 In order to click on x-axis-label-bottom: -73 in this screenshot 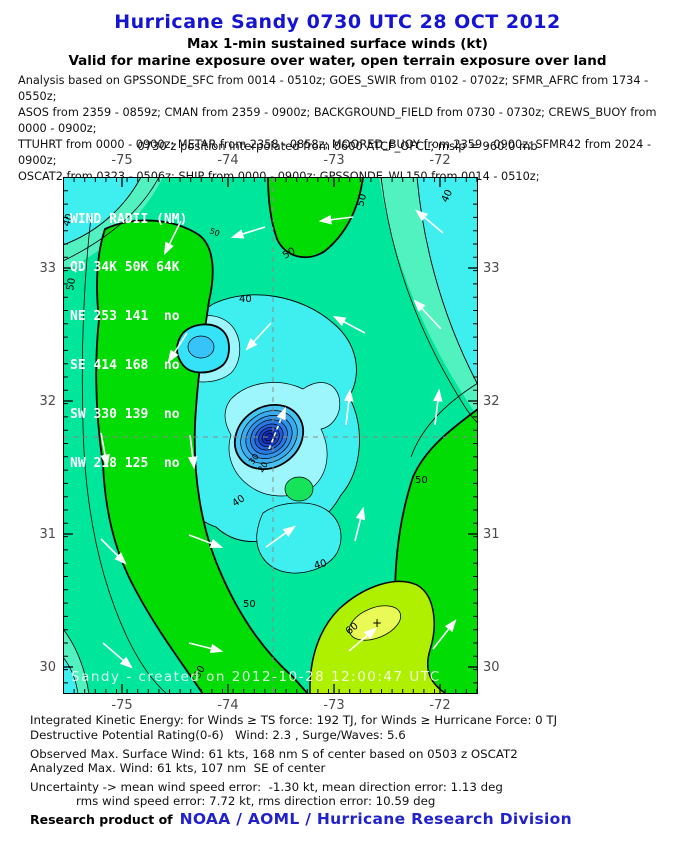, I will do `click(334, 705)`.